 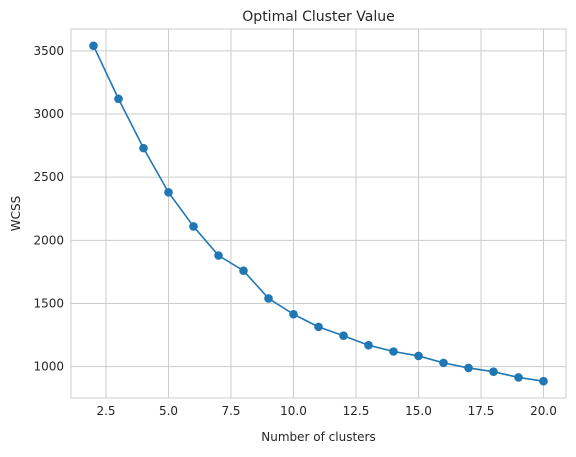 I want to click on y-tick-label: 1500, so click(x=48, y=304).